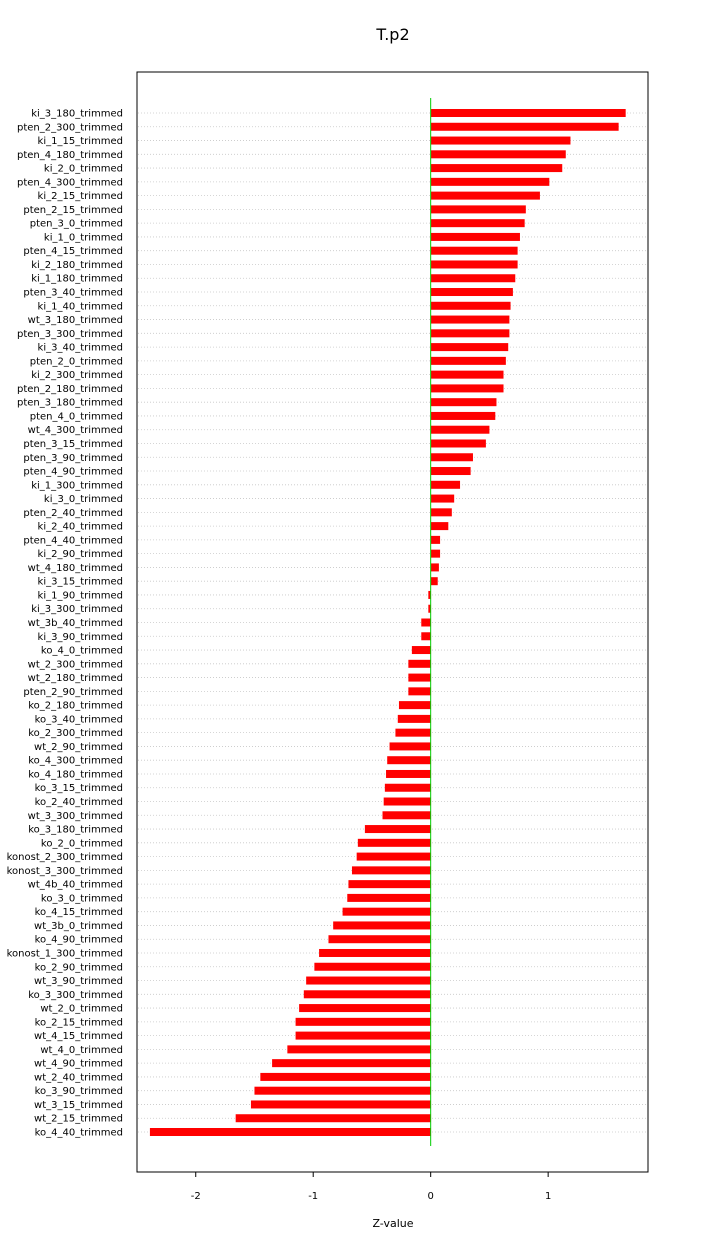 This screenshot has width=720, height=1245. I want to click on bar-wt_2_15_trimmed, so click(333, 1118).